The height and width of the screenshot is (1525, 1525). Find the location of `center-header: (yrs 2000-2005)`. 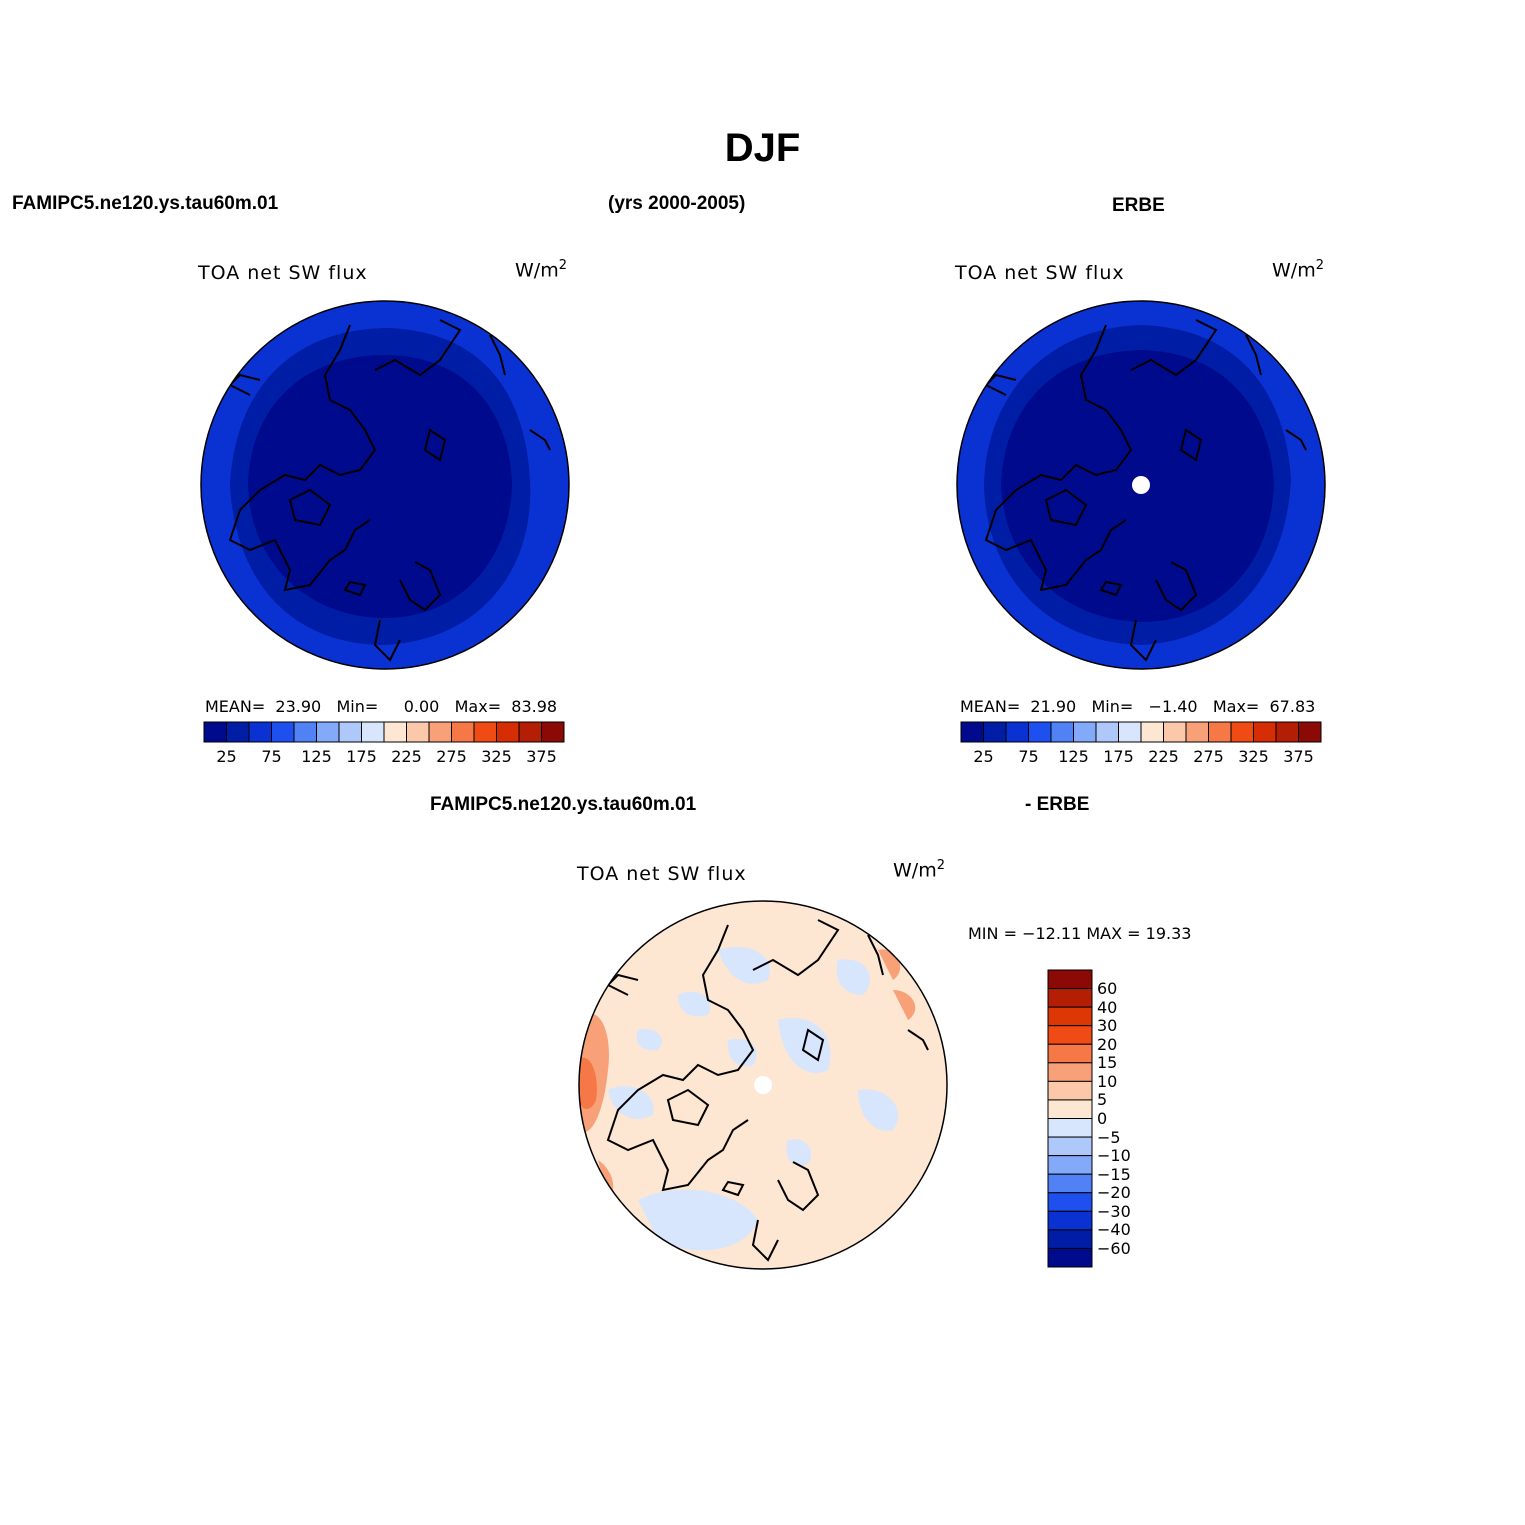

center-header: (yrs 2000-2005) is located at coordinates (677, 203).